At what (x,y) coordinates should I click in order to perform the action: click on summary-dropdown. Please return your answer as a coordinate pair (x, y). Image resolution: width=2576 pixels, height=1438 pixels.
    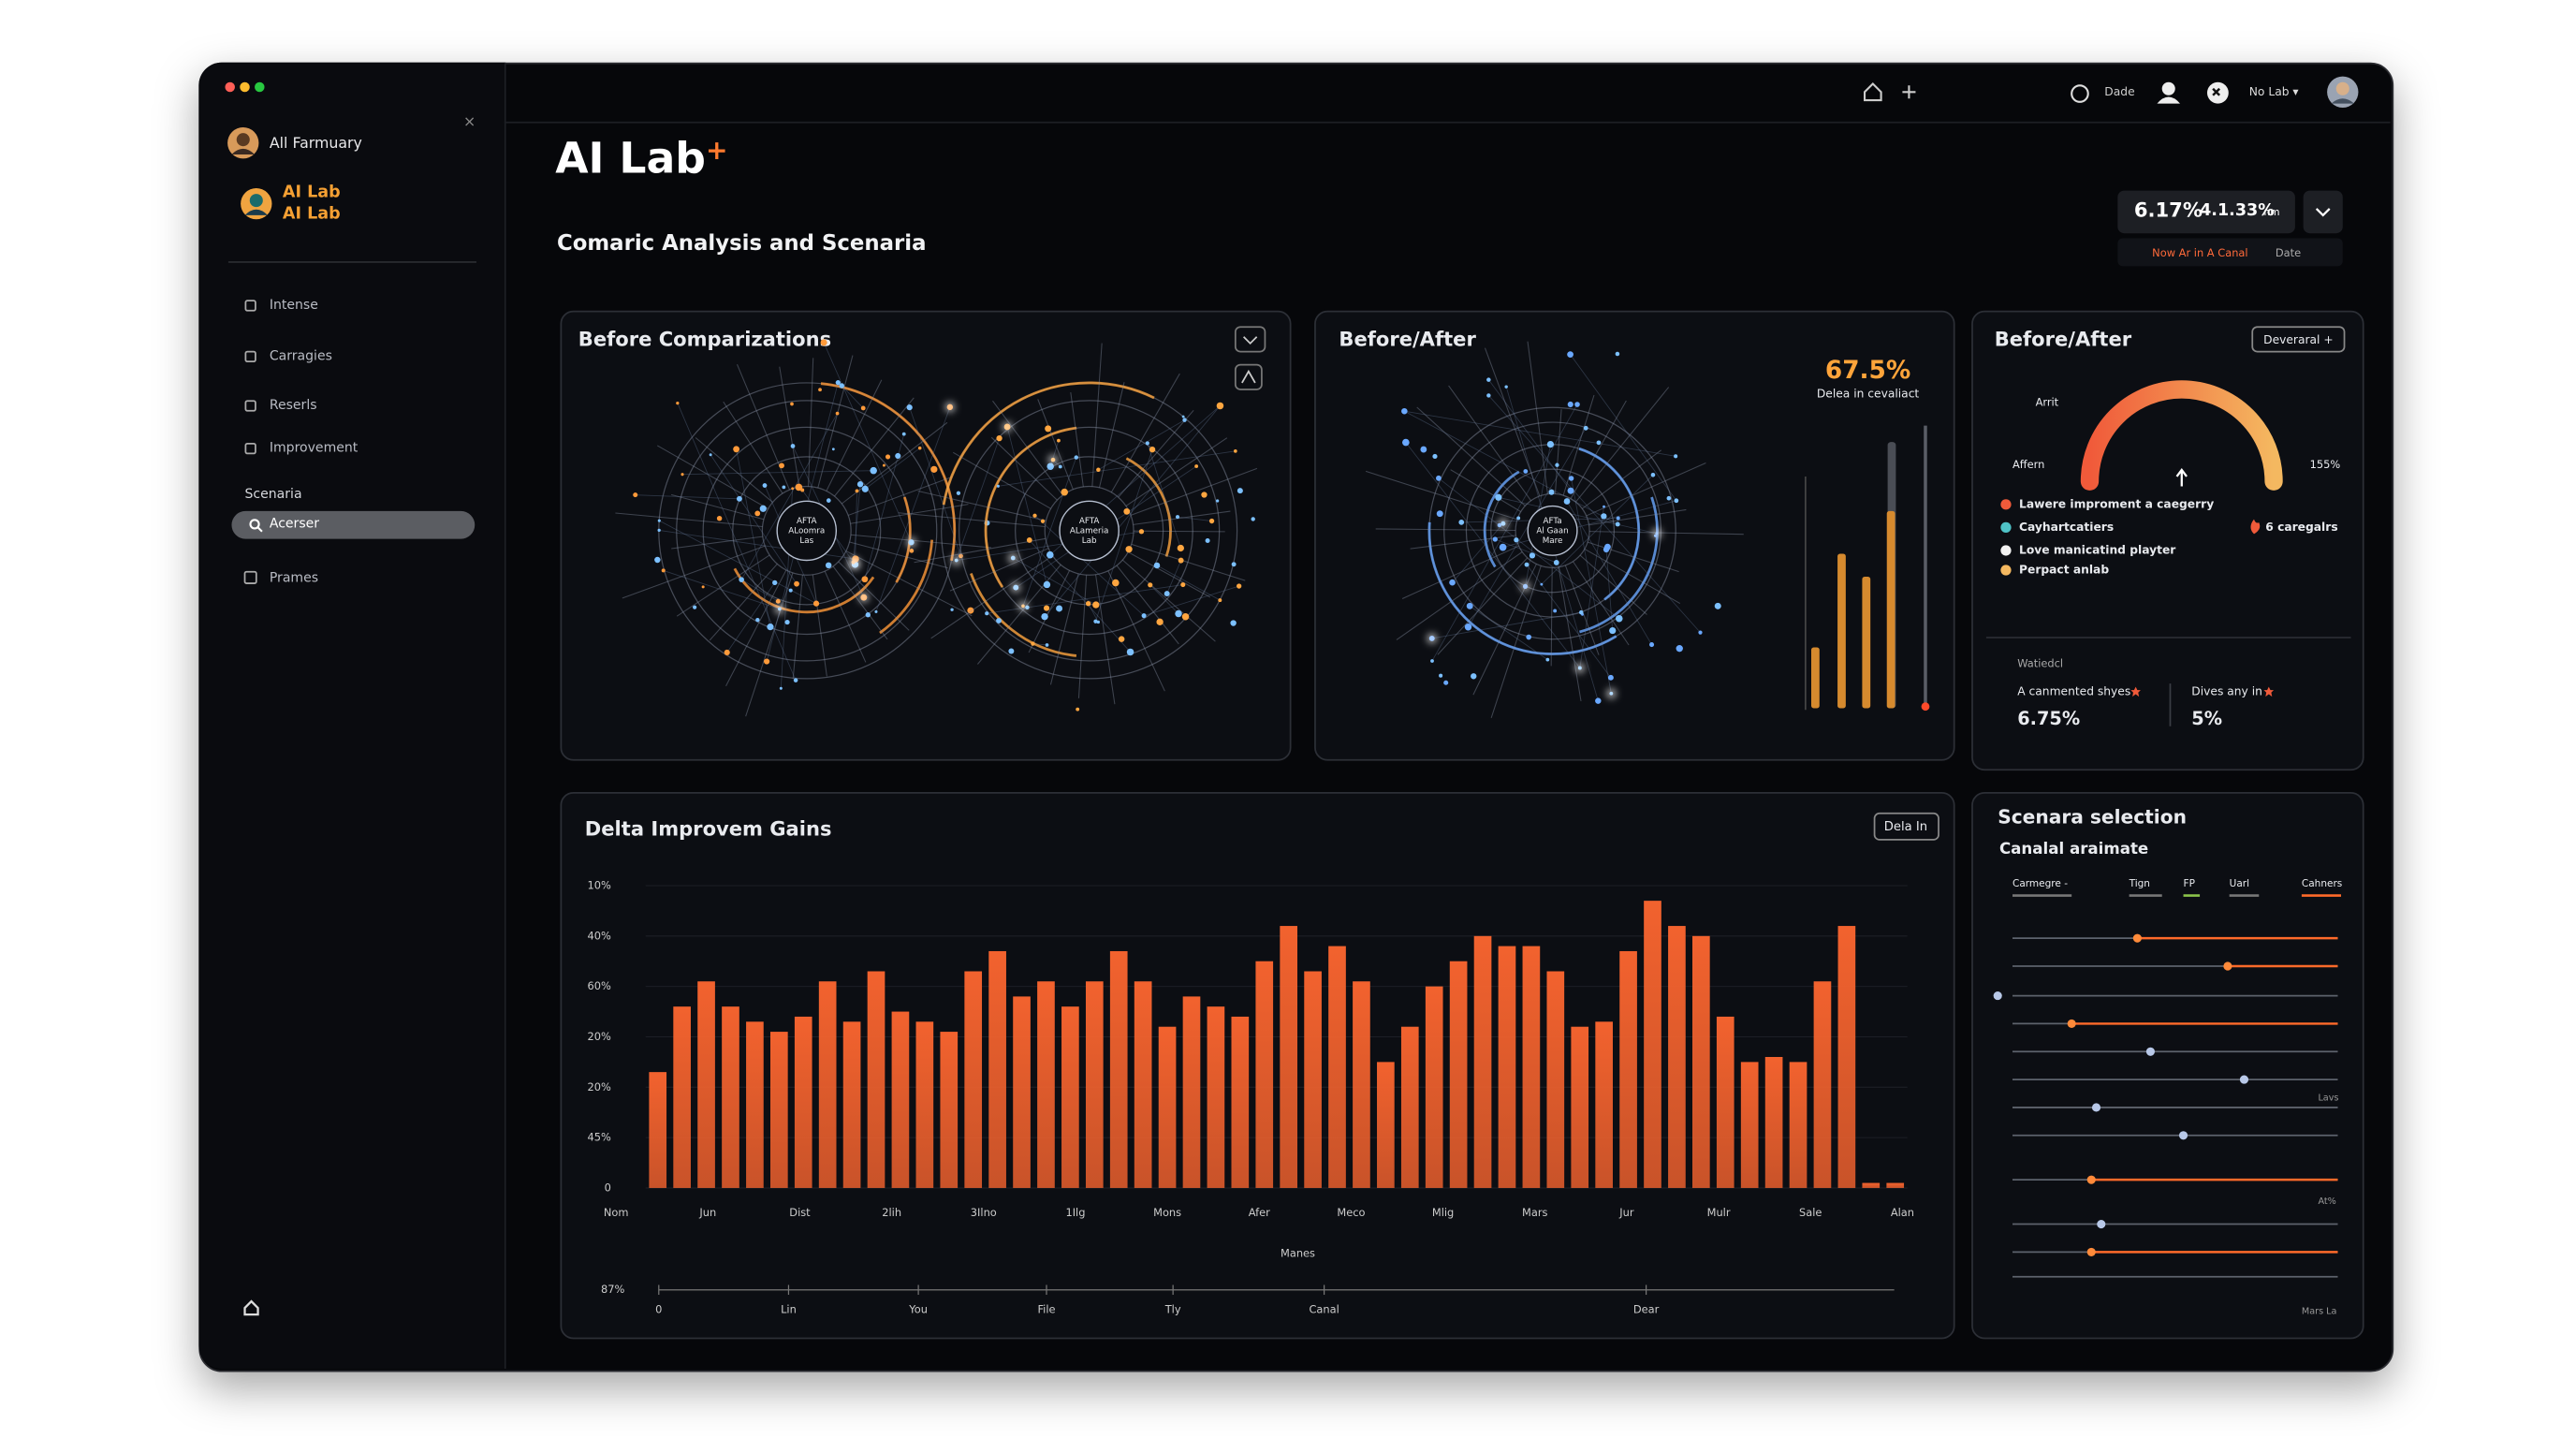
    Looking at the image, I should click on (2323, 212).